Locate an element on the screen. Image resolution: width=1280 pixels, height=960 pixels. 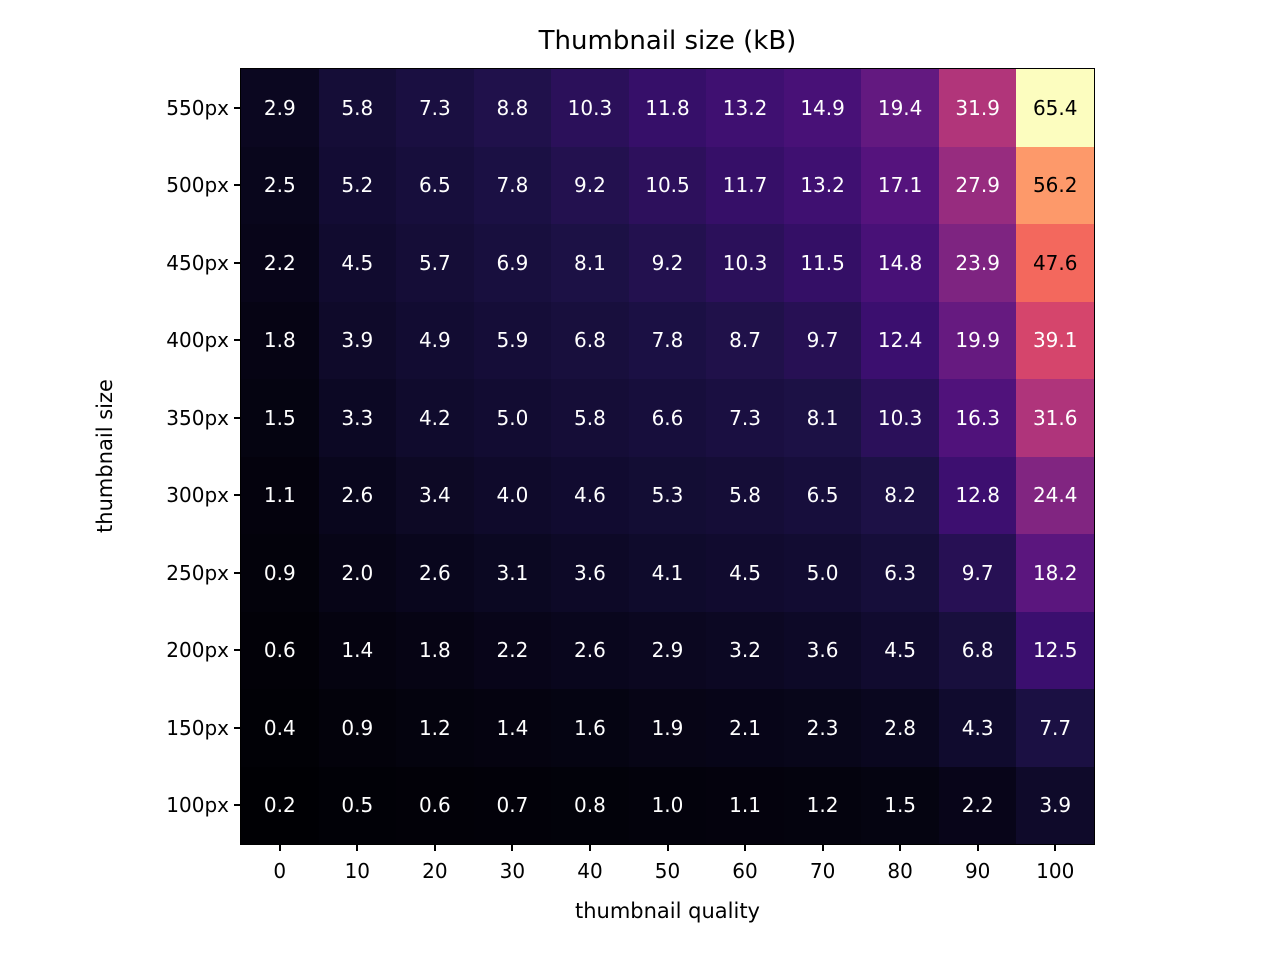
heatmap-cell: 5.3 is located at coordinates (667, 495).